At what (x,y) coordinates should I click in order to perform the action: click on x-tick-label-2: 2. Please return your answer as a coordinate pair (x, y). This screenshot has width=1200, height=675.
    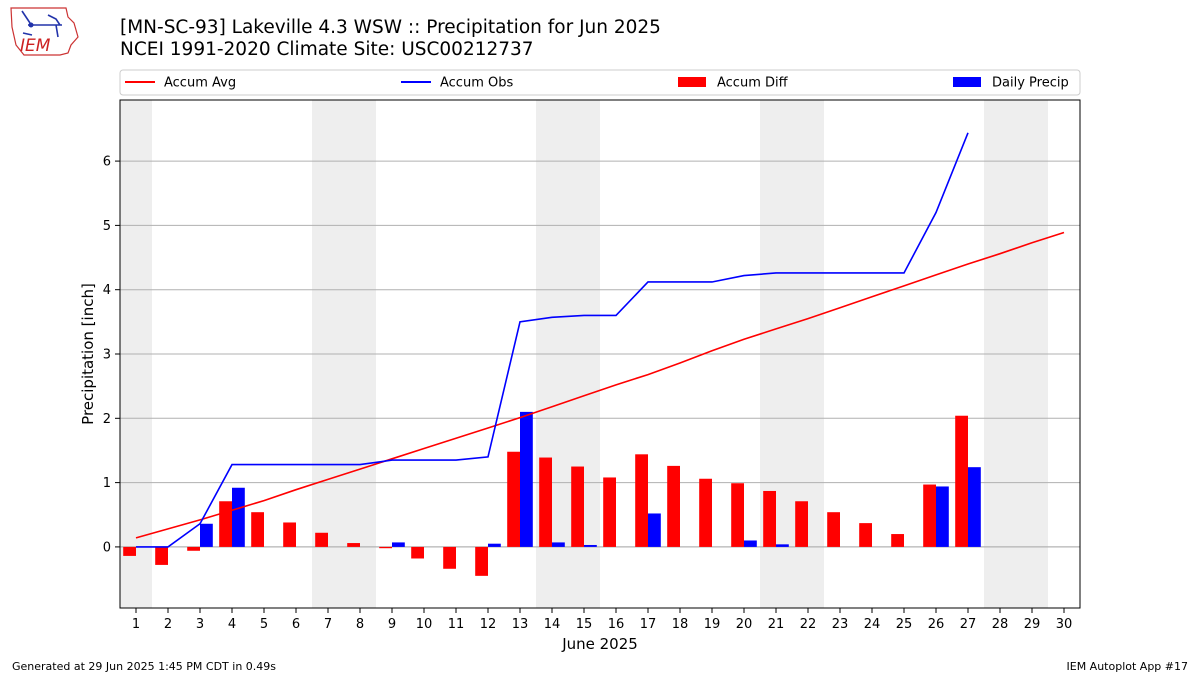
    Looking at the image, I should click on (168, 624).